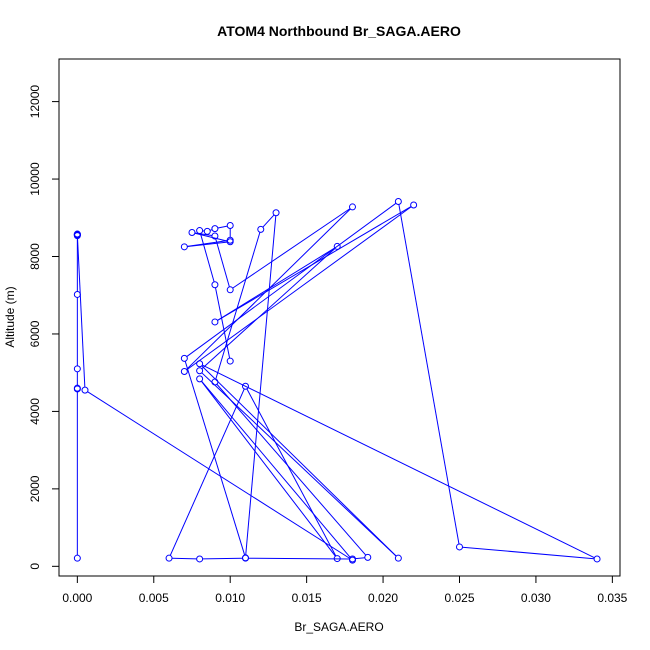  What do you see at coordinates (10, 316) in the screenshot?
I see `y-axis-label: Altitude (m)` at bounding box center [10, 316].